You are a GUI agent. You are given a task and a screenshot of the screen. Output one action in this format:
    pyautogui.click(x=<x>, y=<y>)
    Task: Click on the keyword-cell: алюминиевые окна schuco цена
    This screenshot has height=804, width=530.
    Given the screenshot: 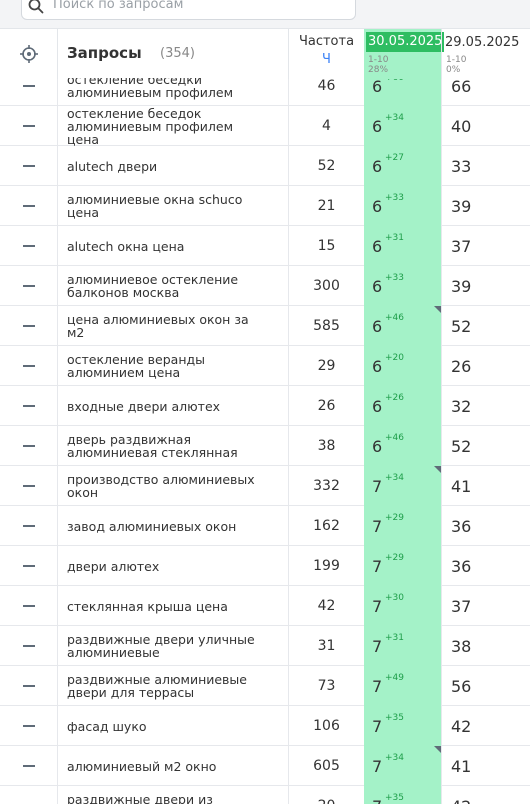 What is the action you would take?
    pyautogui.click(x=162, y=206)
    